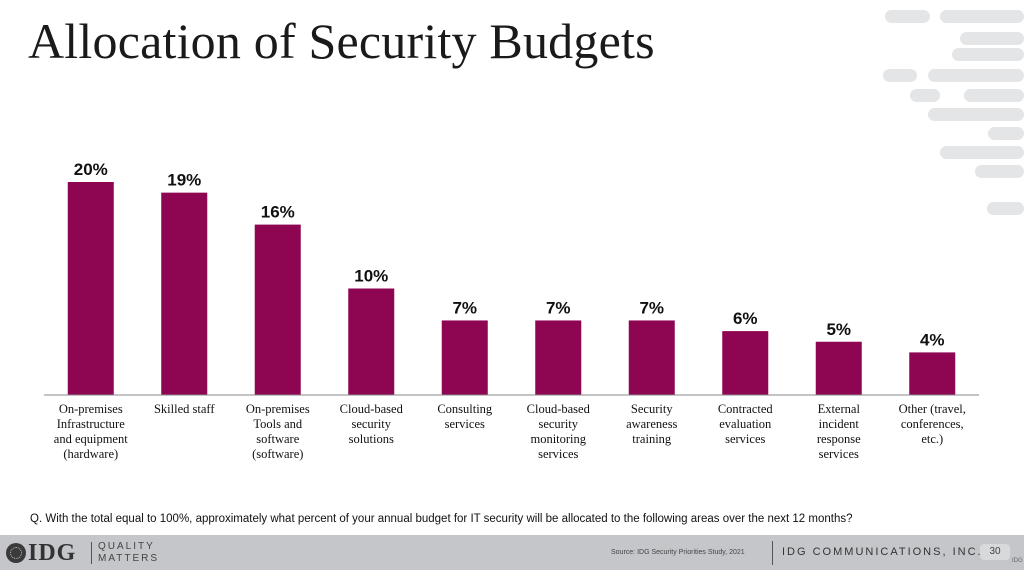 The image size is (1024, 570). I want to click on tagline: QUALITY MATTERS, so click(128, 553).